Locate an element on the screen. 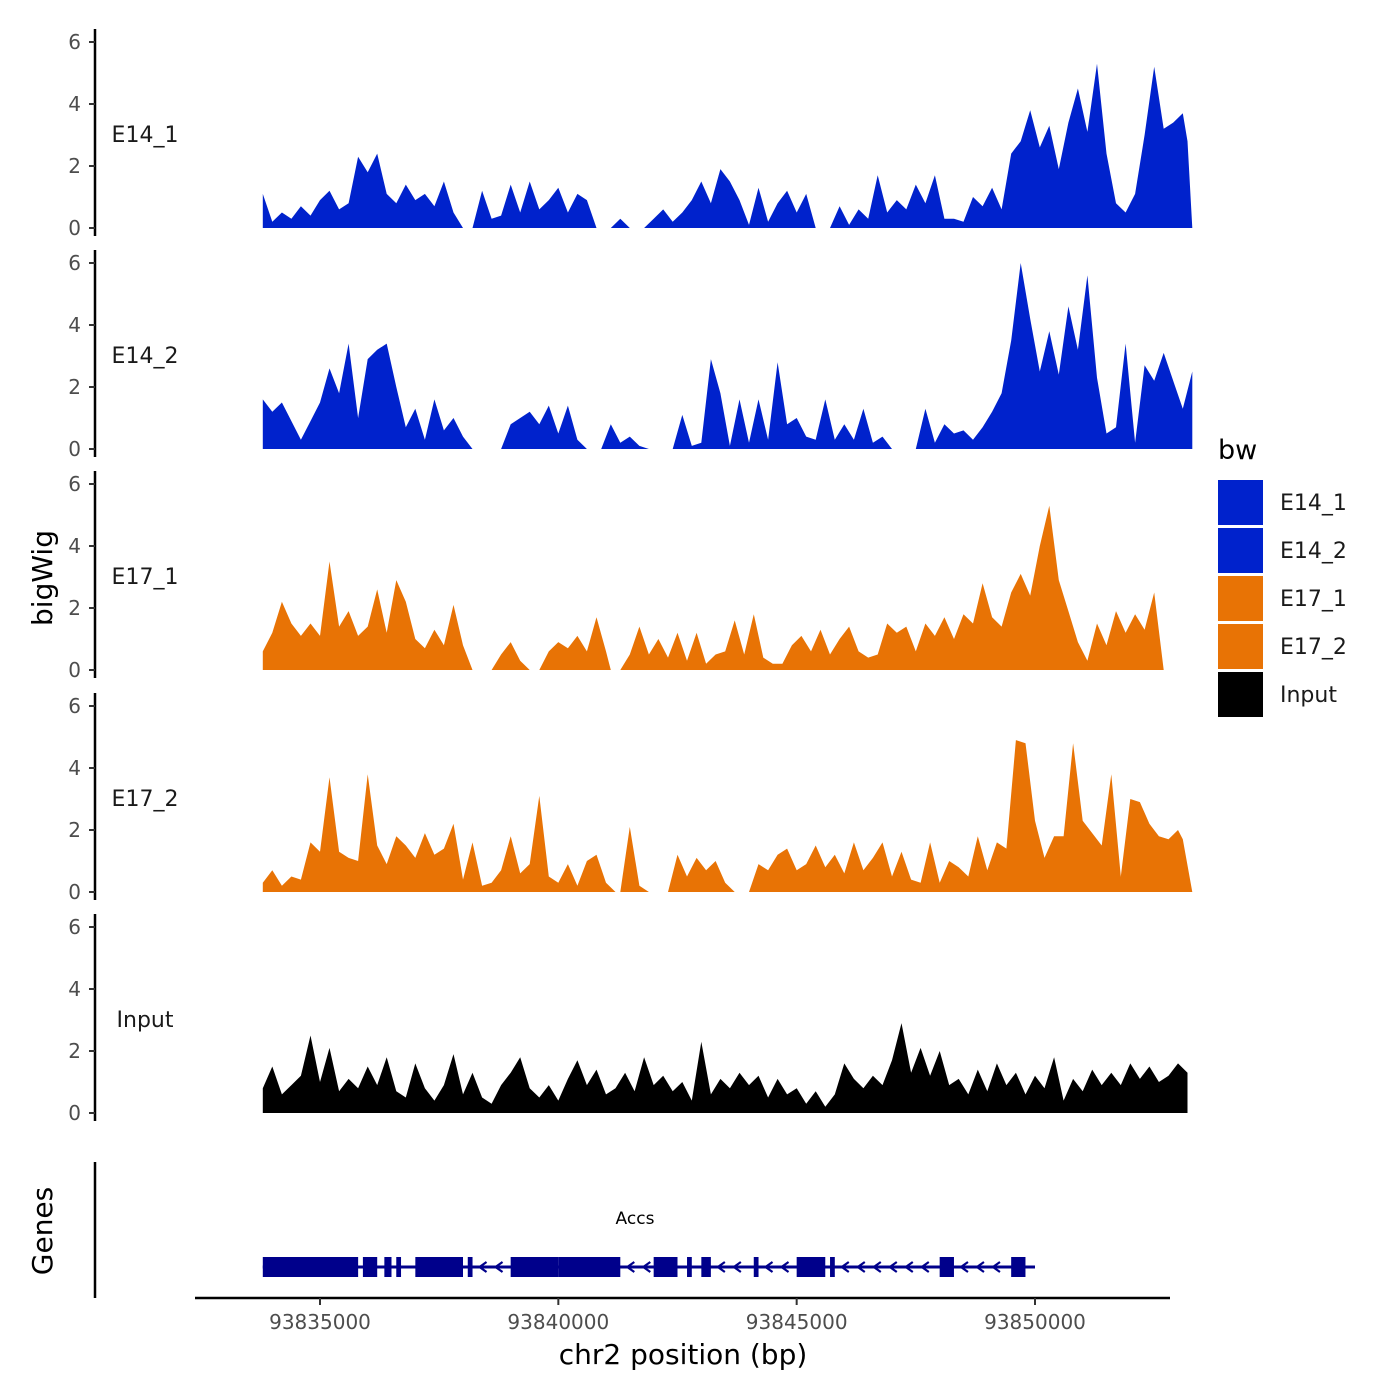 The width and height of the screenshot is (1400, 1400). x-tick-label-93845000: 93845000 is located at coordinates (797, 1322).